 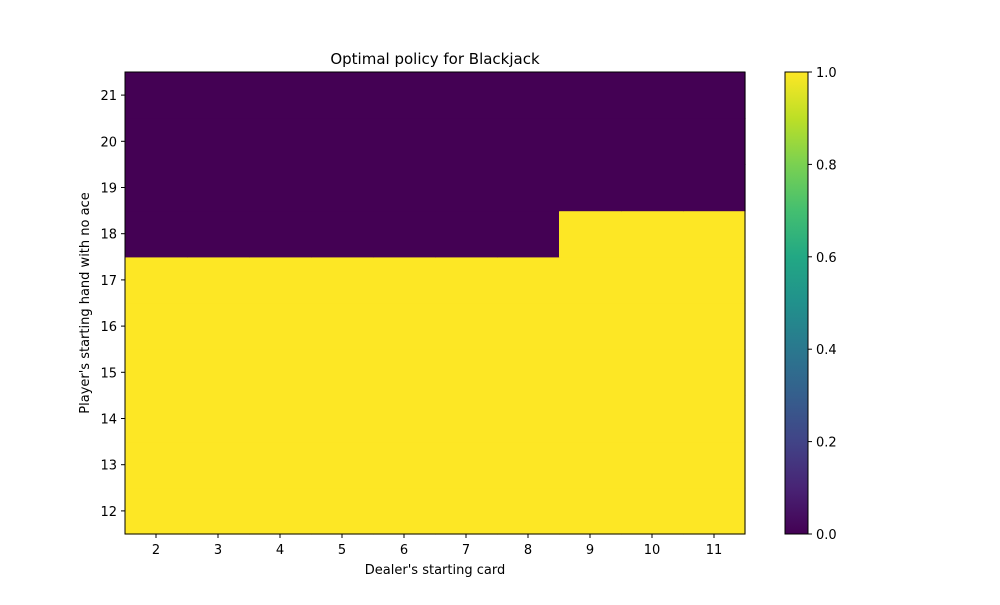 I want to click on x-tick-label: 3, so click(x=218, y=550).